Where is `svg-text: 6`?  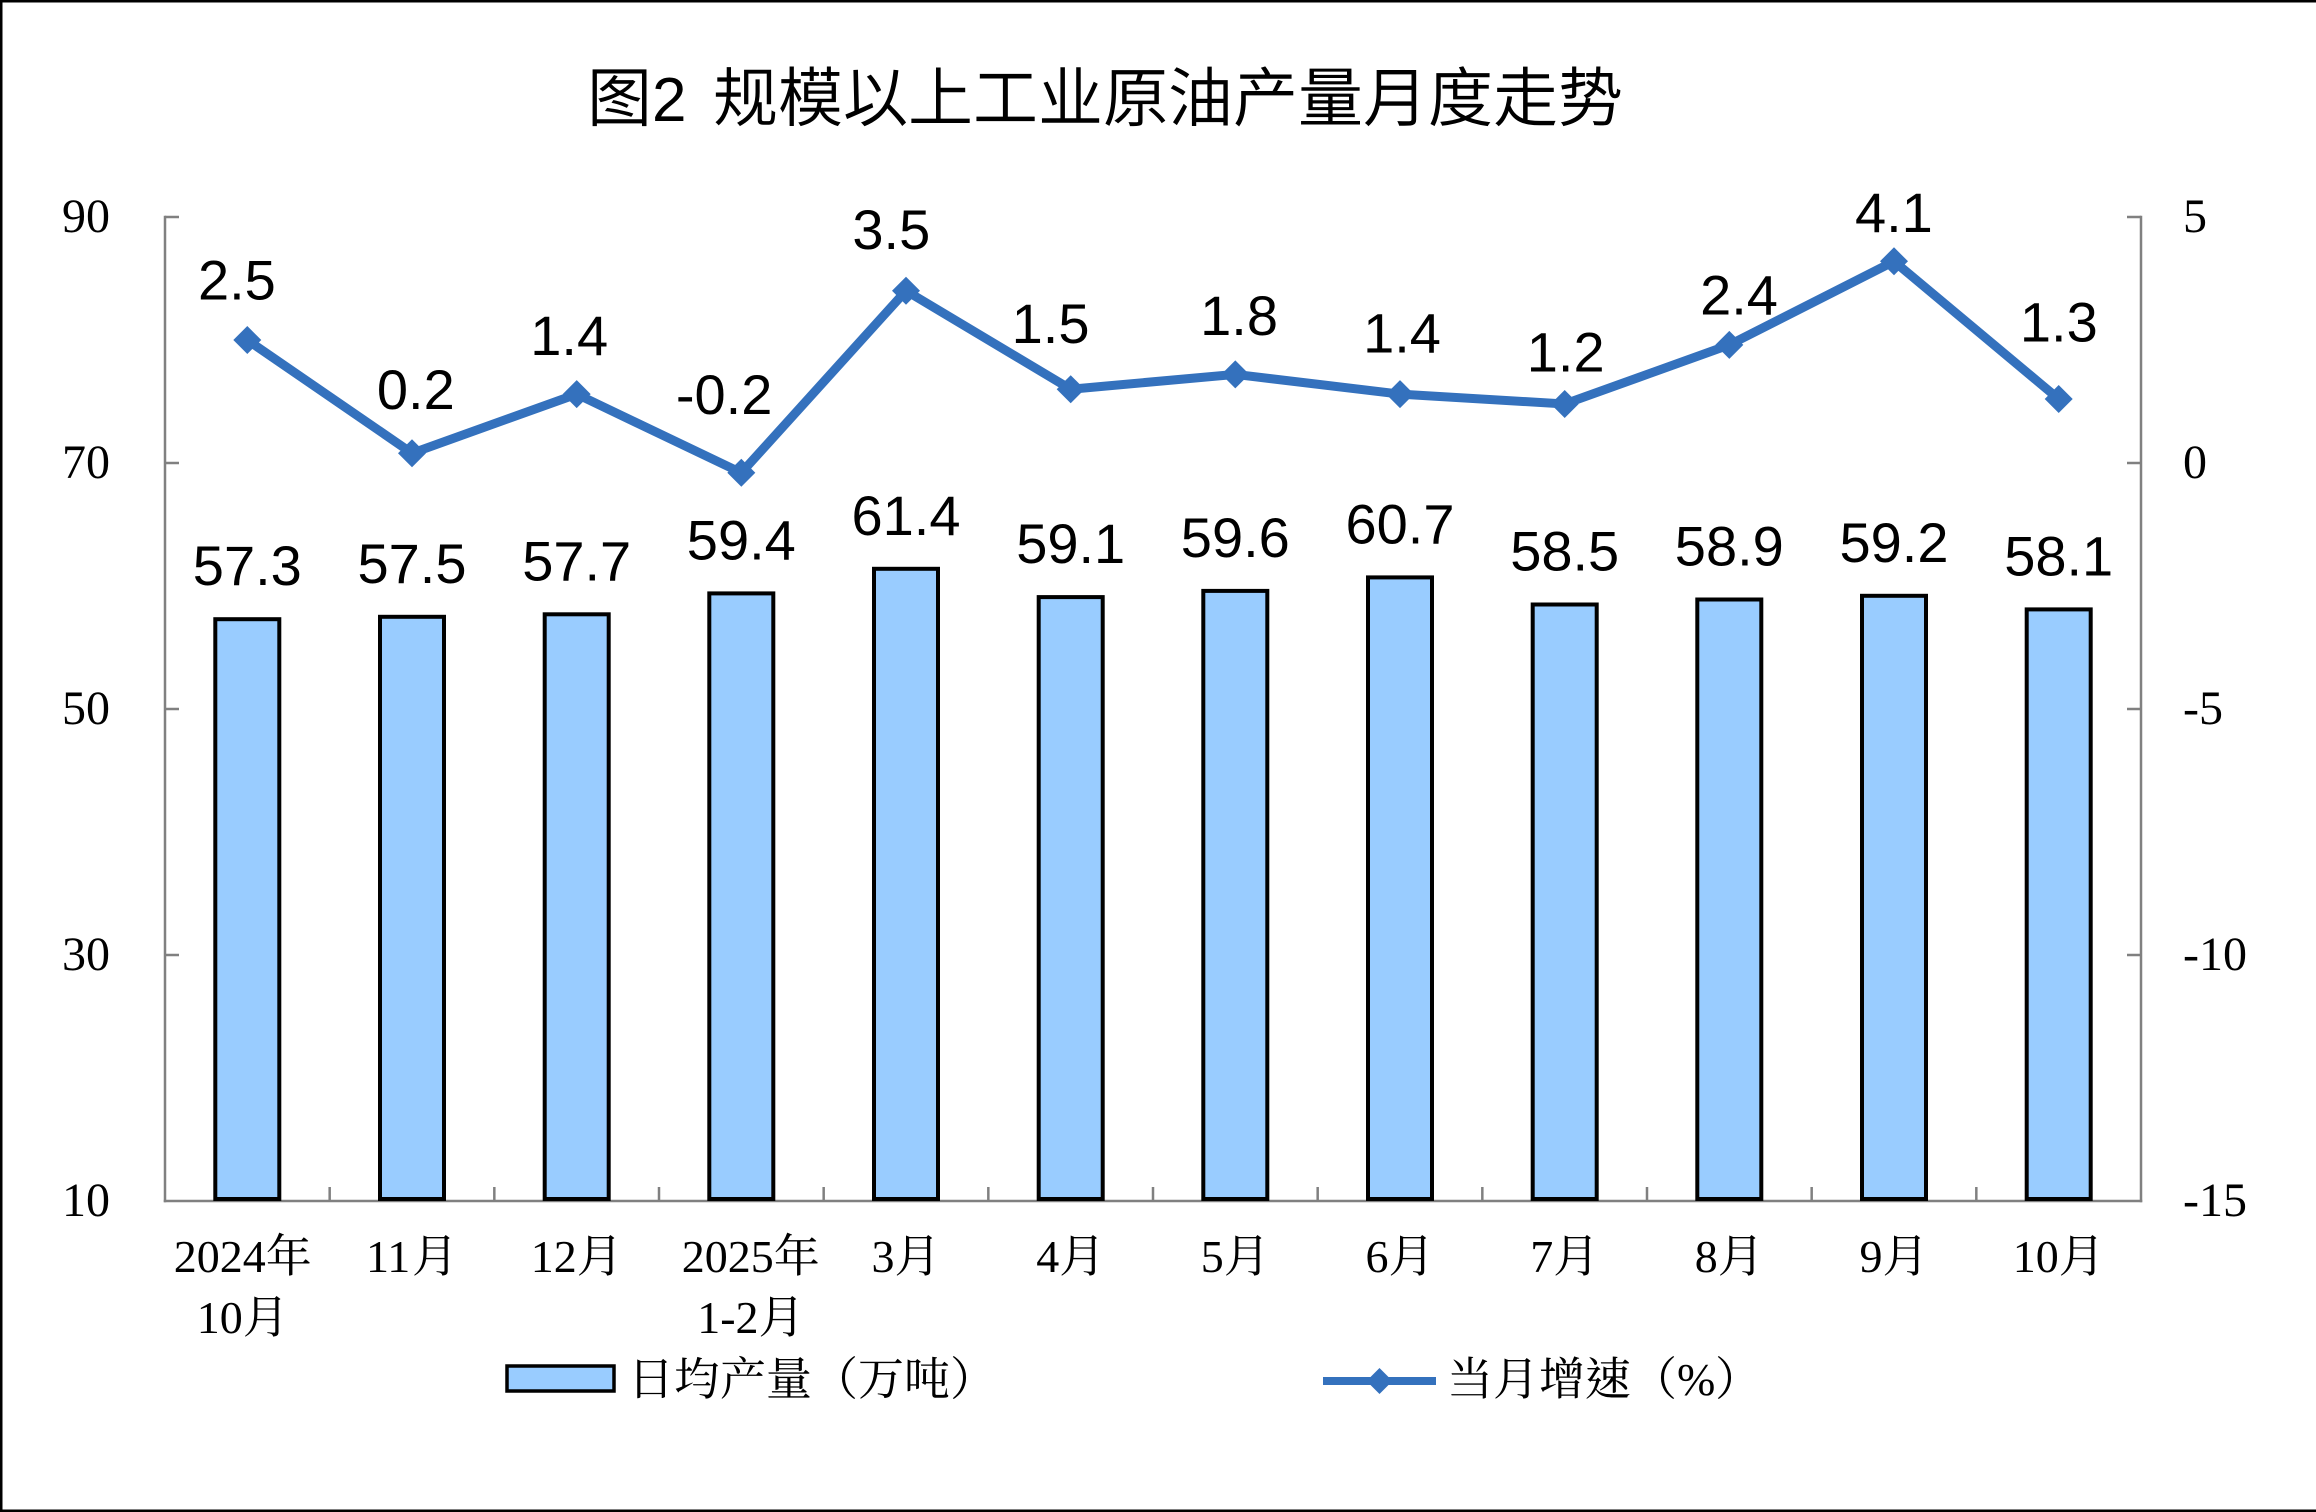
svg-text: 6 is located at coordinates (1377, 1256).